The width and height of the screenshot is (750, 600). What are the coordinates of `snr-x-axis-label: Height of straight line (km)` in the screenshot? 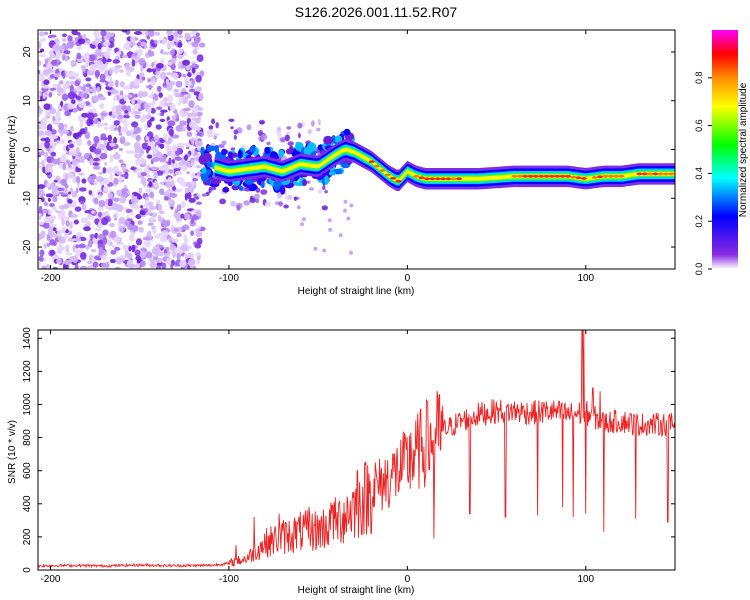 It's located at (356, 590).